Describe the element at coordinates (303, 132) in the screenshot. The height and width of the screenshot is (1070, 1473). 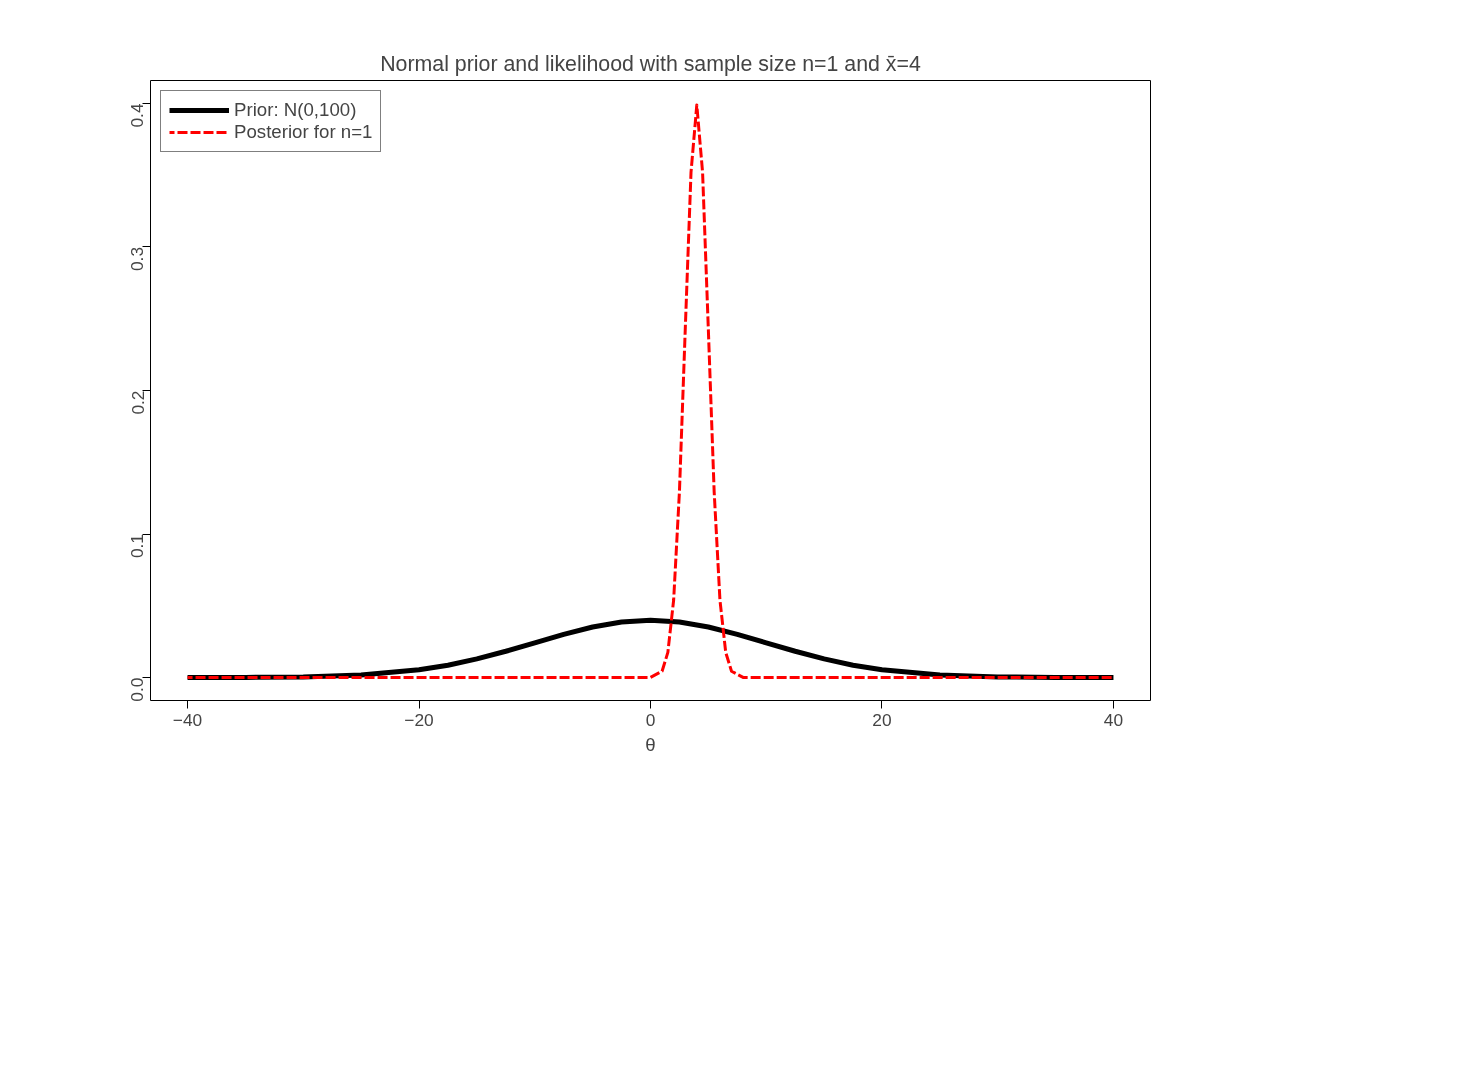
I see `legend-label: Posterior for n=1` at that location.